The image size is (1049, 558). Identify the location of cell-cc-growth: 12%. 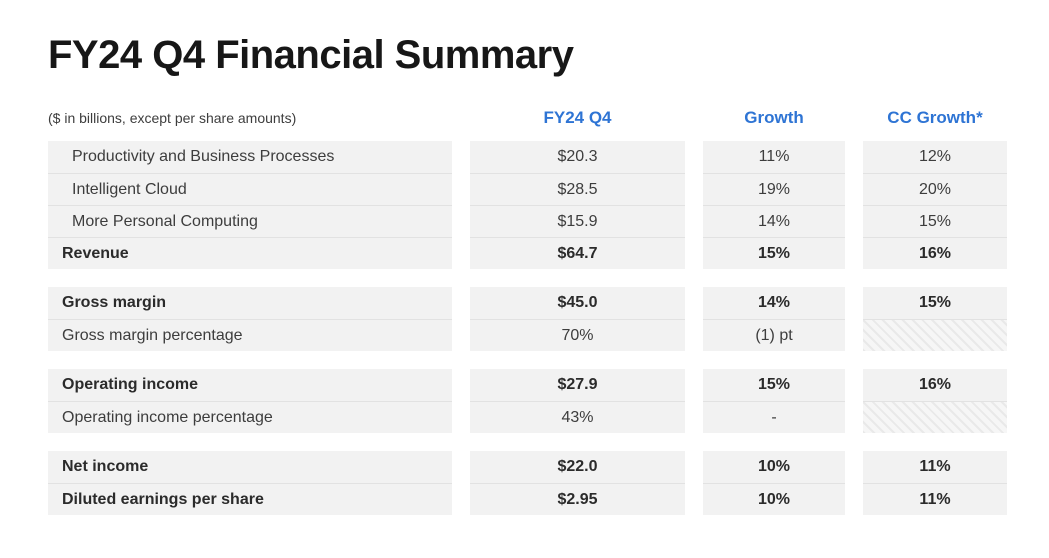
(935, 157).